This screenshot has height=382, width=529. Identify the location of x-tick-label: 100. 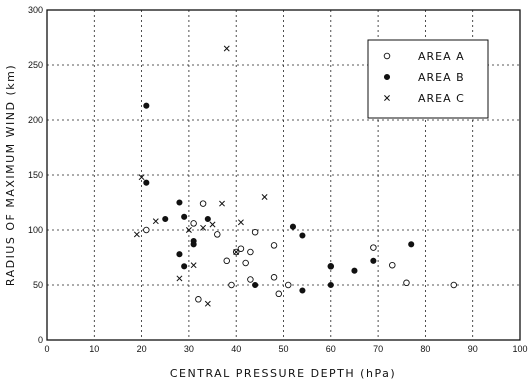
(519, 349).